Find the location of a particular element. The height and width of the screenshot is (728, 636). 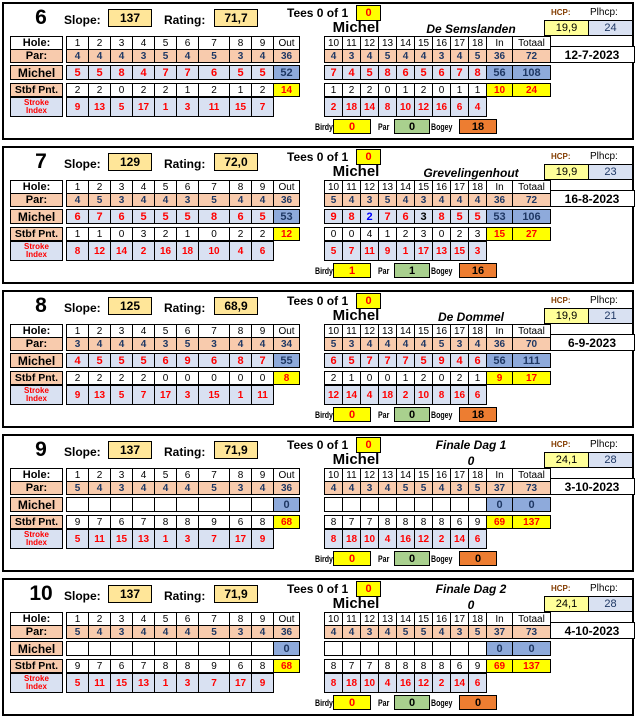

score-cell: 8 is located at coordinates (121, 72).